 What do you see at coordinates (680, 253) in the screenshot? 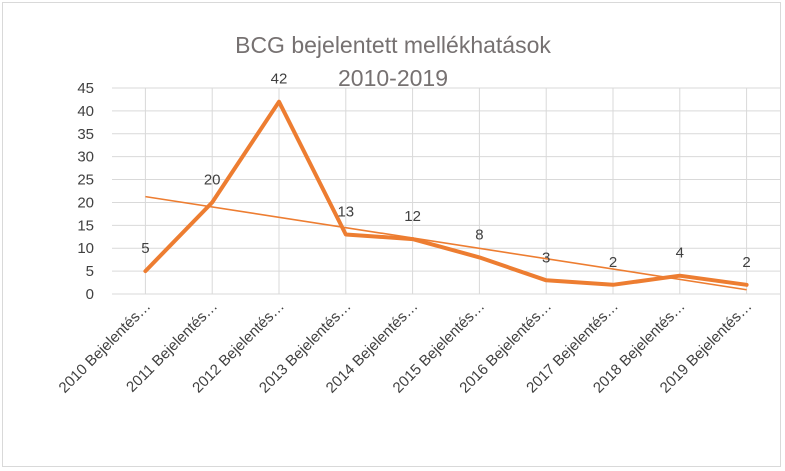
I see `data-label: 4` at bounding box center [680, 253].